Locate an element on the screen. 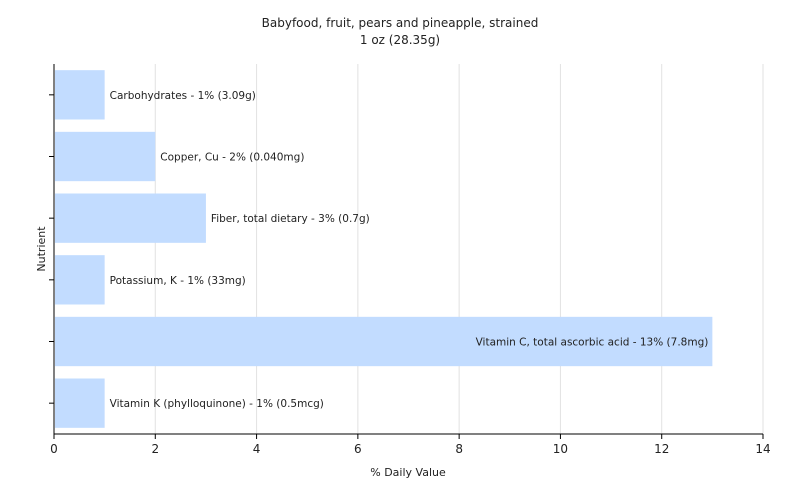 Image resolution: width=800 pixels, height=504 pixels. x-tick-label: 10 is located at coordinates (560, 449).